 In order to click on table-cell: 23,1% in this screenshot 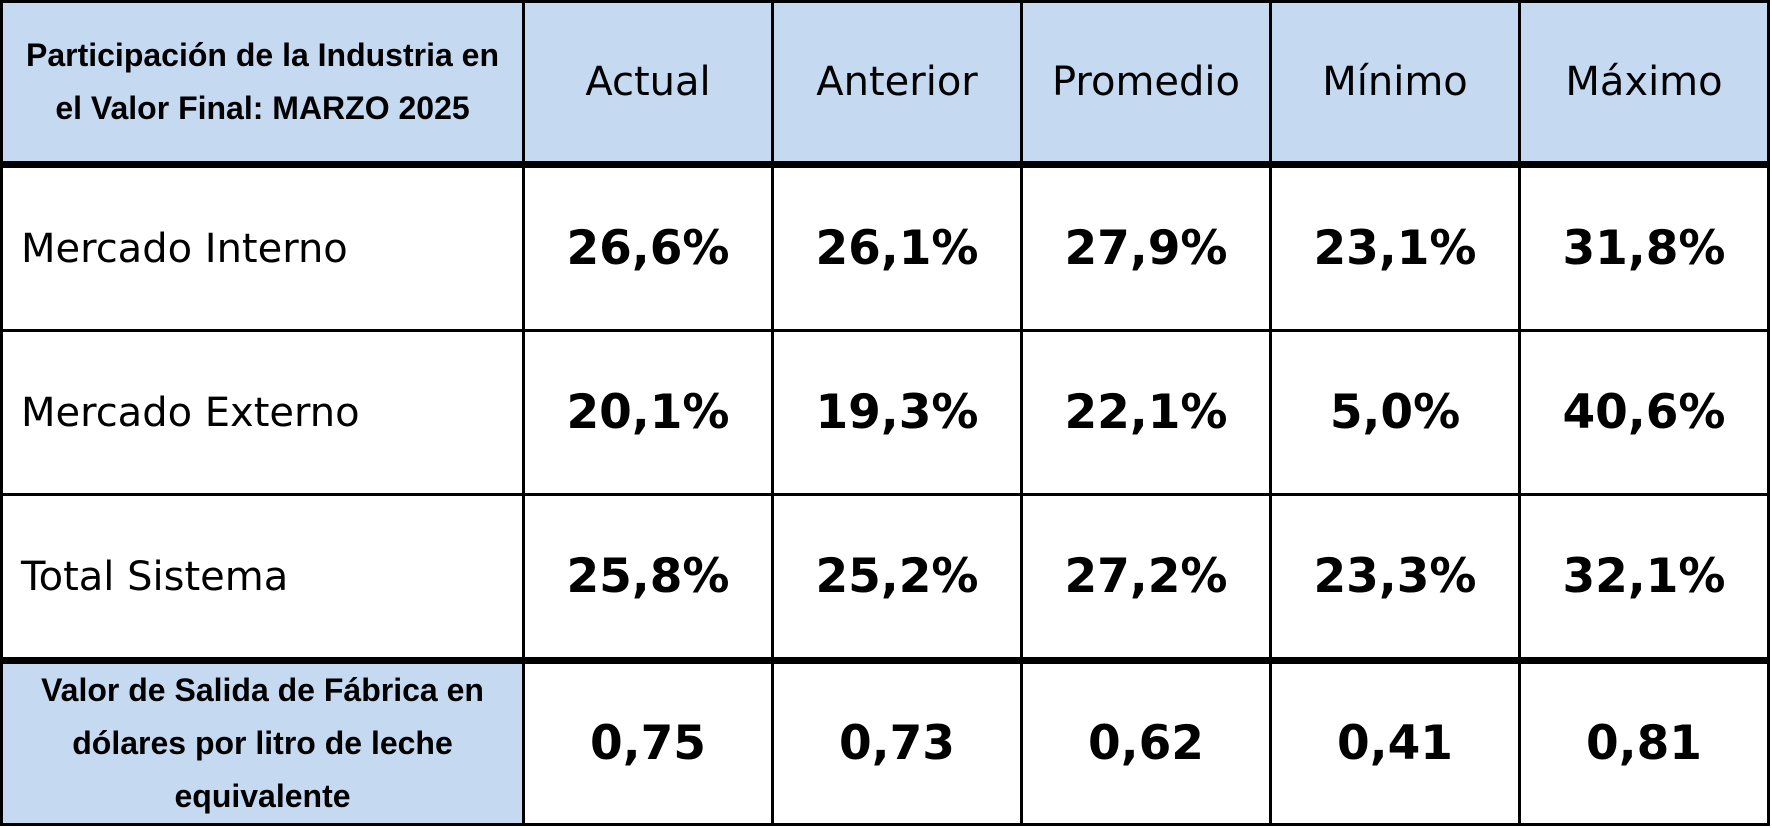, I will do `click(1395, 247)`.